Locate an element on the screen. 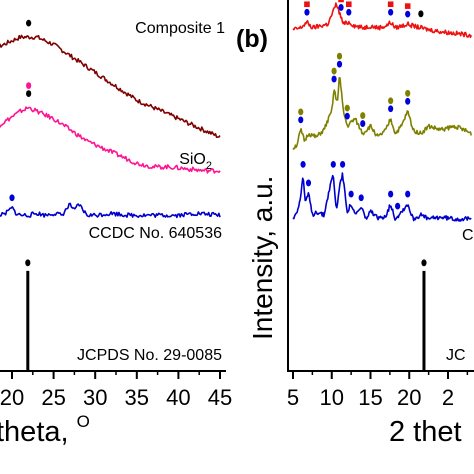 This screenshot has height=474, width=474. panel-b-y-axis-label: Intensity, a.u. is located at coordinates (262, 258).